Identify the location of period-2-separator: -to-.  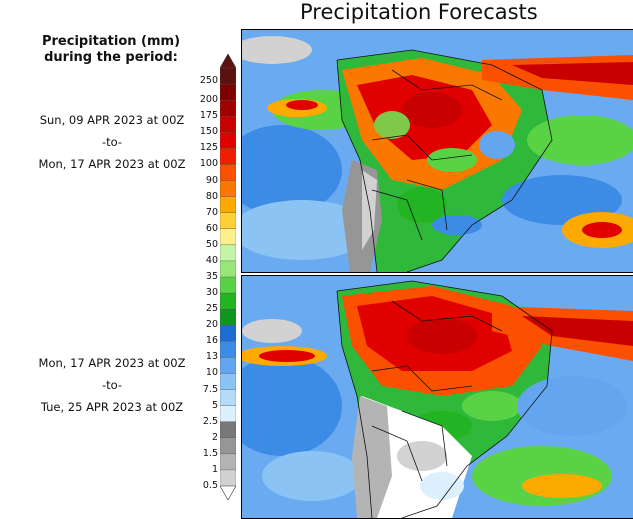
(112, 385).